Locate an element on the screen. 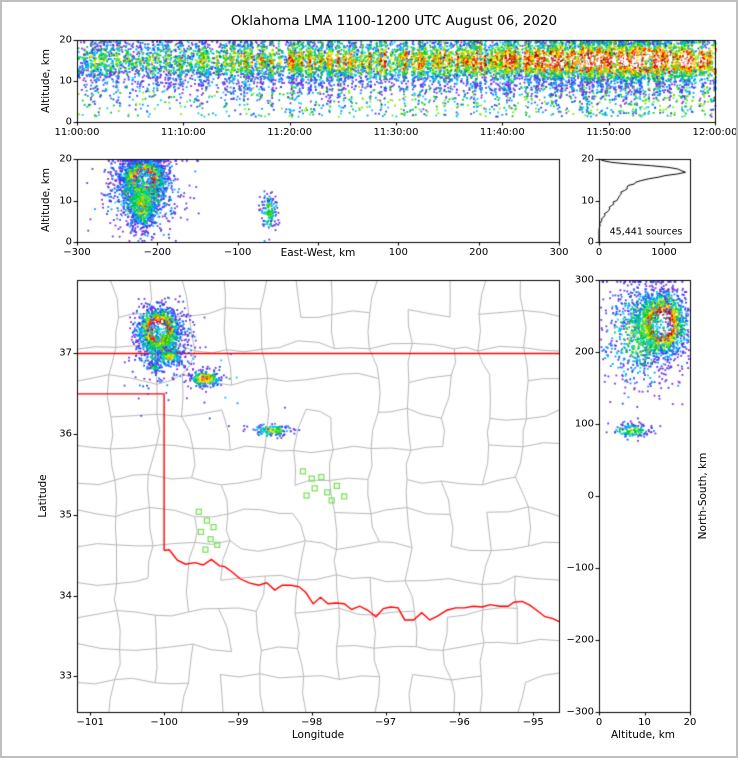  x-tick-label: 11:20:00 is located at coordinates (290, 132).